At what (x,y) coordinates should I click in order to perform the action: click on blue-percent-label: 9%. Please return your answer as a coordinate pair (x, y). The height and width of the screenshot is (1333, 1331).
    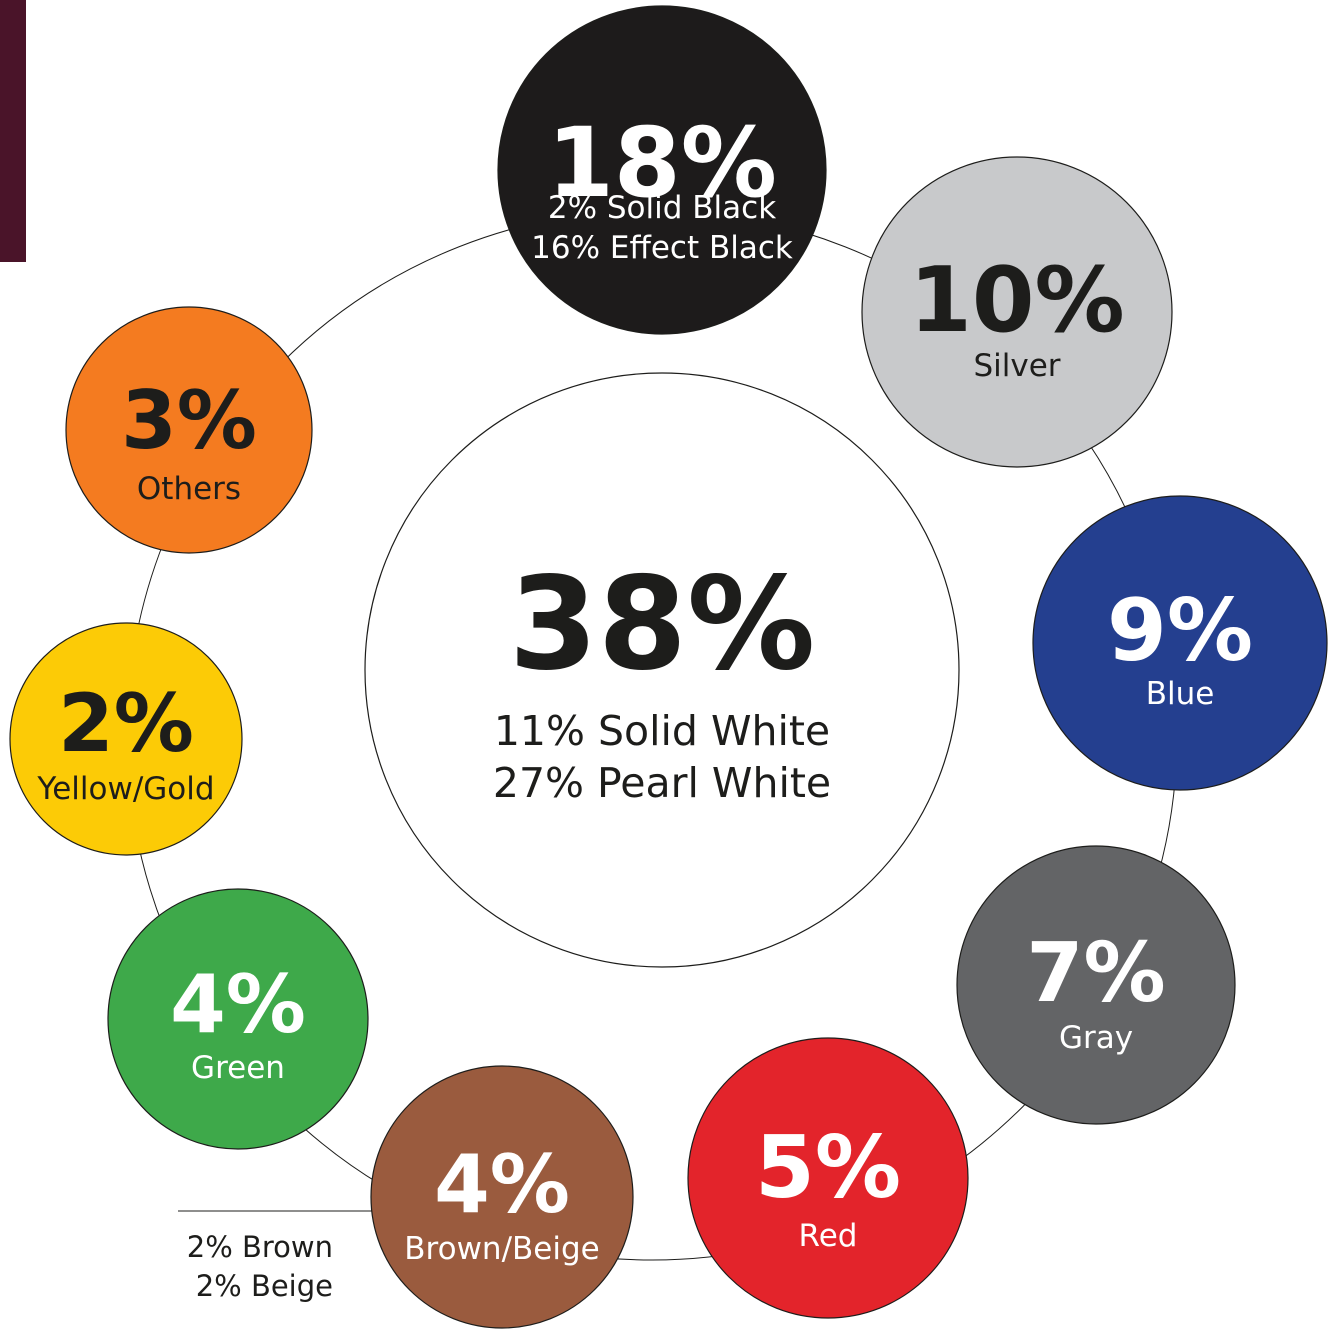
    Looking at the image, I should click on (1180, 631).